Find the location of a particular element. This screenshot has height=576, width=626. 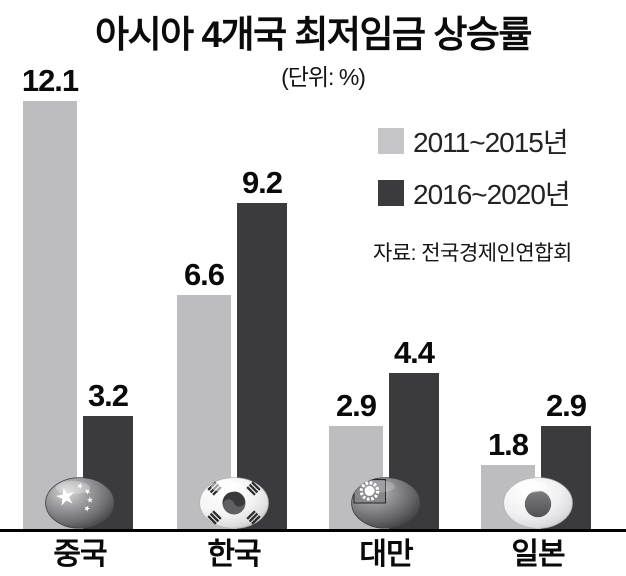

legend-item-2016-2020: 2016~2020년 is located at coordinates (474, 194).